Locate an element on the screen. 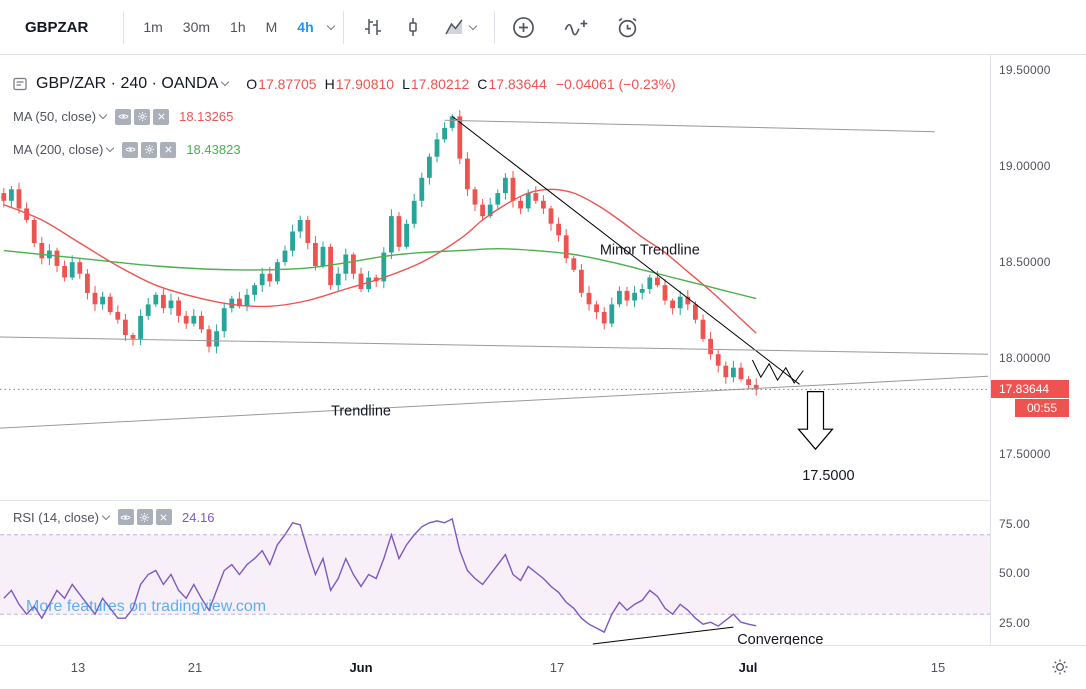  compare-plus-icon is located at coordinates (524, 27).